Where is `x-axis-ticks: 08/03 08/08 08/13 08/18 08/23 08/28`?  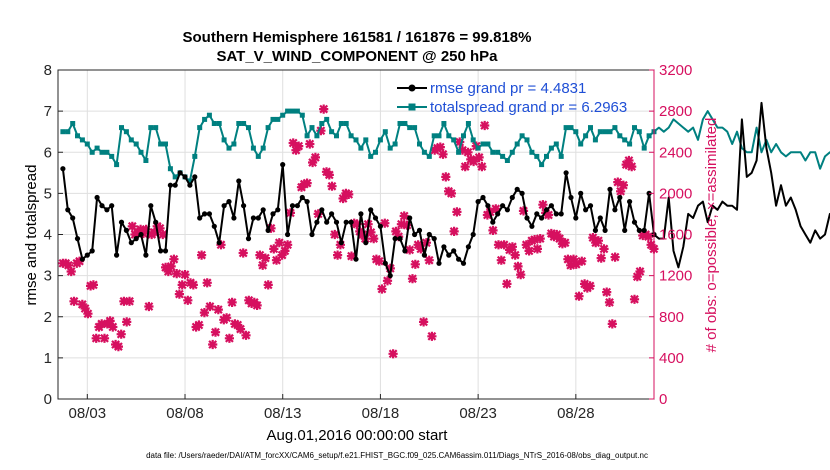
x-axis-ticks: 08/03 08/08 08/13 08/18 08/23 08/28 is located at coordinates (332, 408).